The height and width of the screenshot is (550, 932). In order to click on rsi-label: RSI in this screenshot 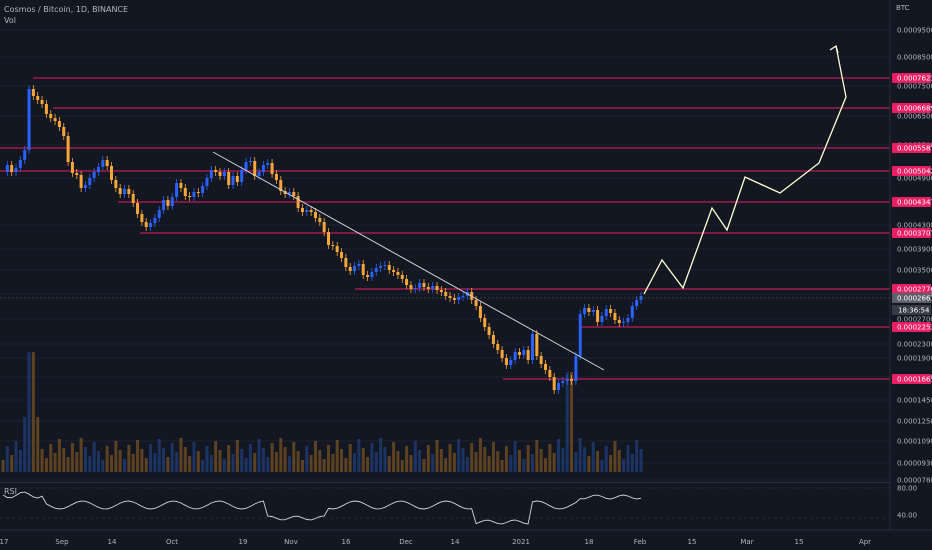, I will do `click(10, 491)`.